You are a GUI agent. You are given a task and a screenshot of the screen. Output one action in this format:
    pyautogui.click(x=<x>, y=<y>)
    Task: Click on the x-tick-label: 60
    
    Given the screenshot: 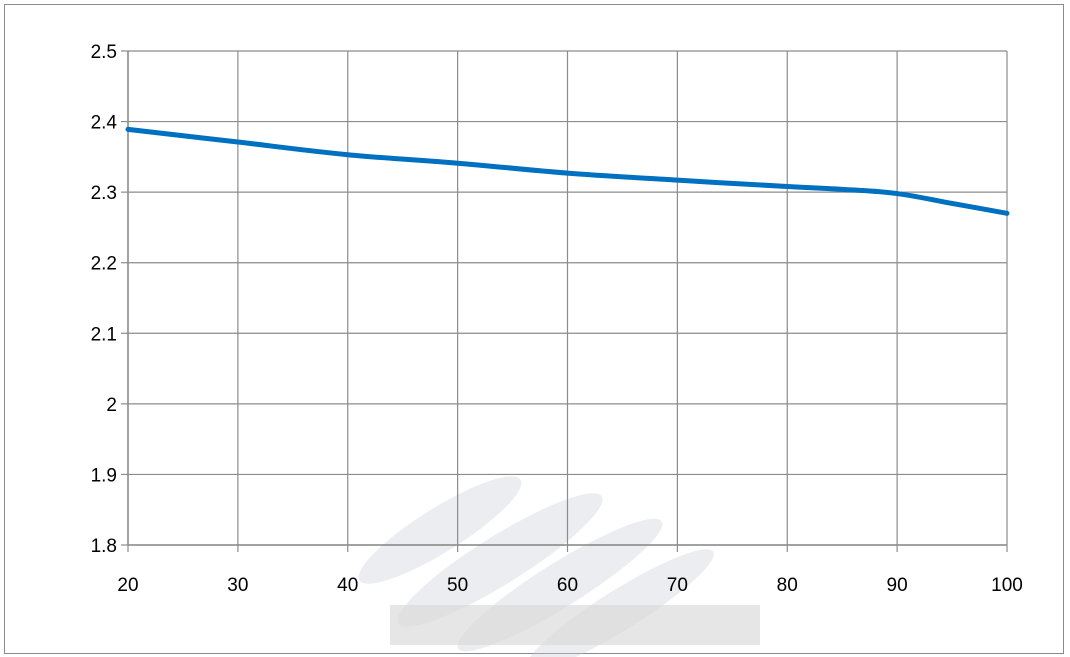 What is the action you would take?
    pyautogui.click(x=567, y=585)
    